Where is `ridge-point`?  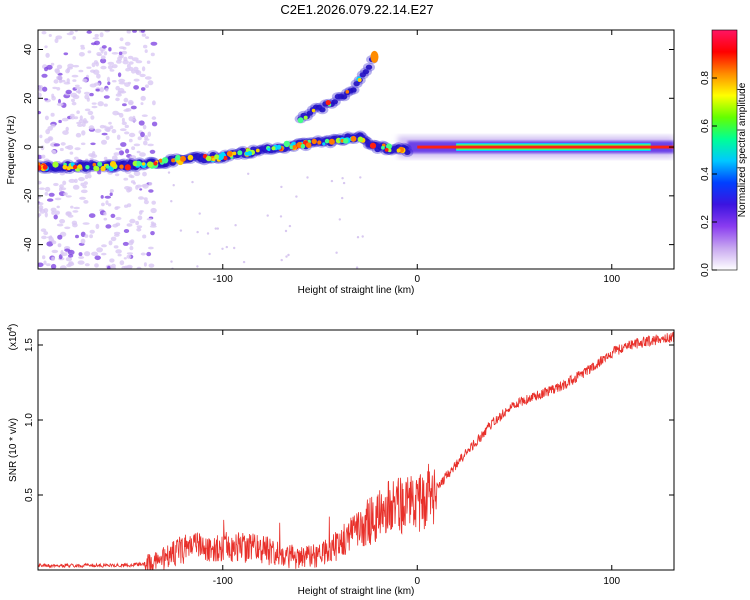
ridge-point is located at coordinates (353, 90).